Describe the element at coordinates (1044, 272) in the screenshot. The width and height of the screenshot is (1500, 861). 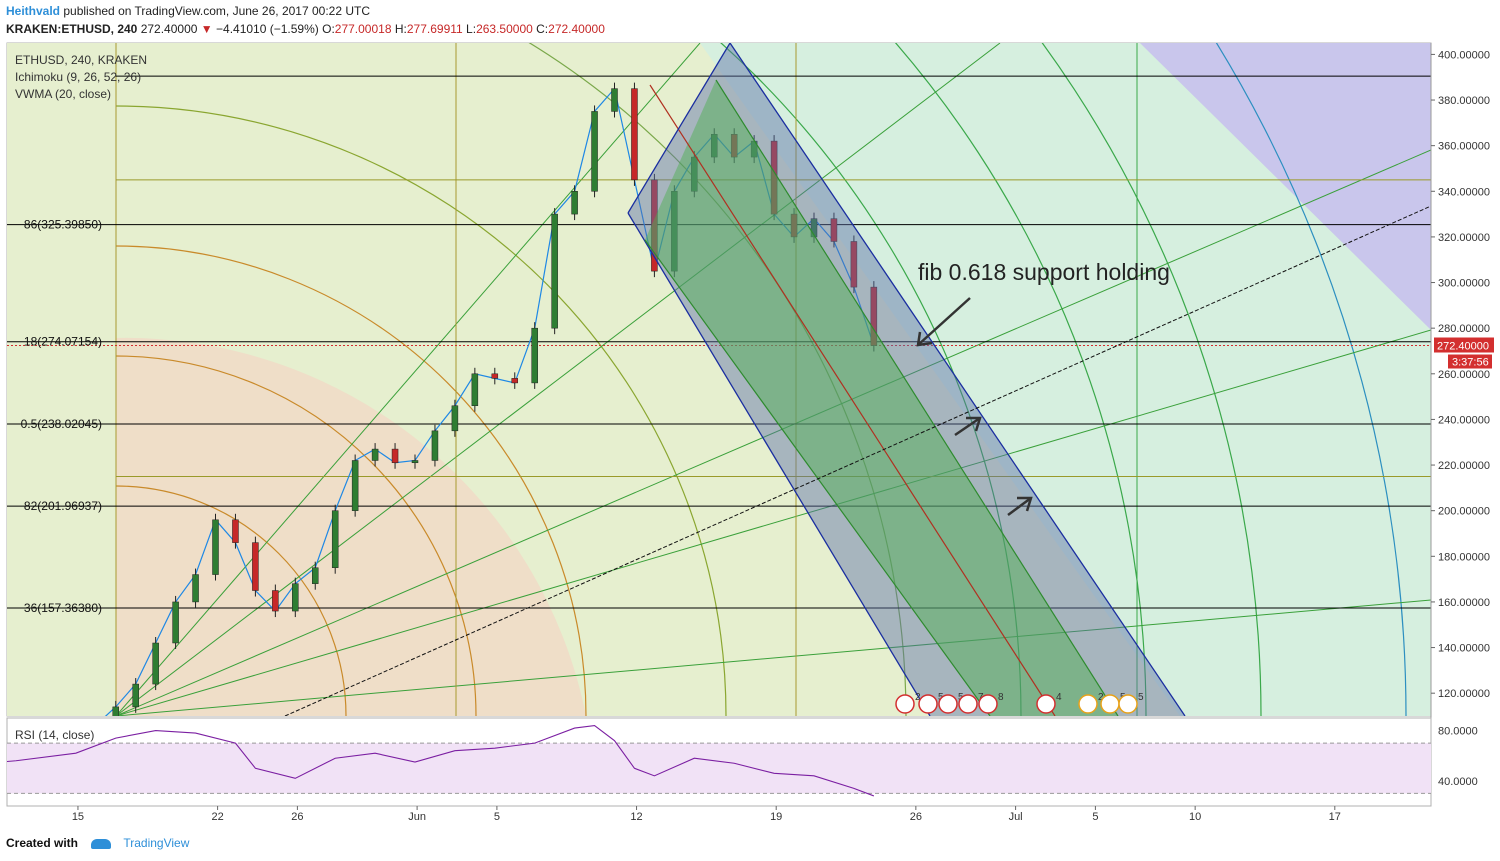
I see `annotation-text: fib 0.618 support holding` at that location.